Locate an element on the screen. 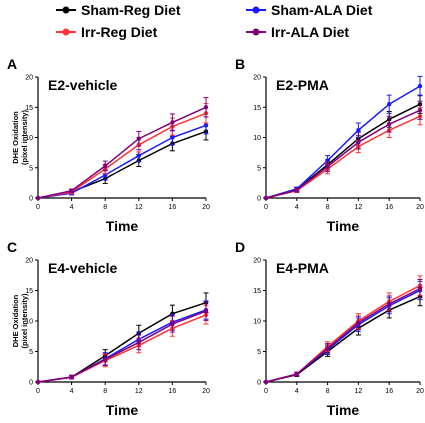  chart-title: E4-PMA is located at coordinates (302, 268).